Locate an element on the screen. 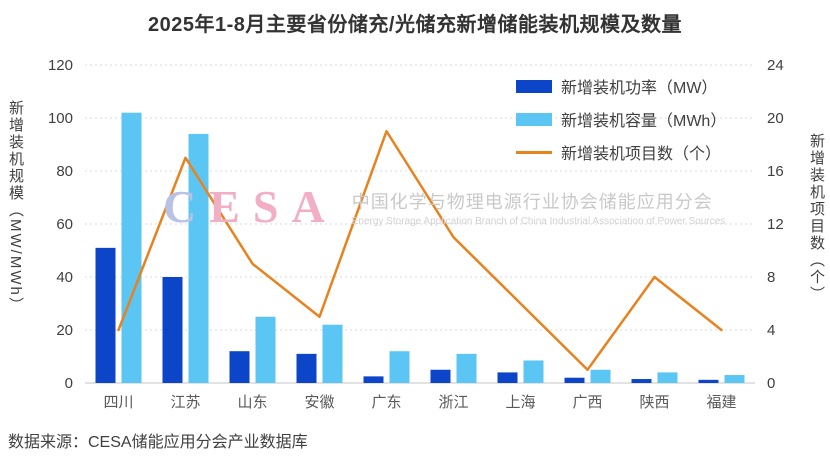 The image size is (830, 459). legend: 新增装机功率（MW） 新增装机容量（MWh） 新增装机项目数（个） is located at coordinates (621, 119).